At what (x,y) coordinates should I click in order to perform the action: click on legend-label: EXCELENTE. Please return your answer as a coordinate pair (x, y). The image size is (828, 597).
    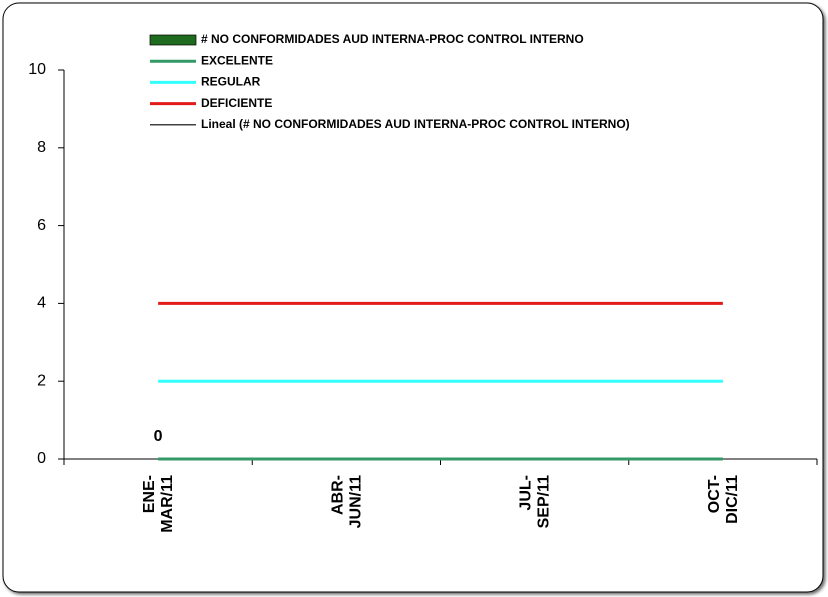
    Looking at the image, I should click on (237, 60).